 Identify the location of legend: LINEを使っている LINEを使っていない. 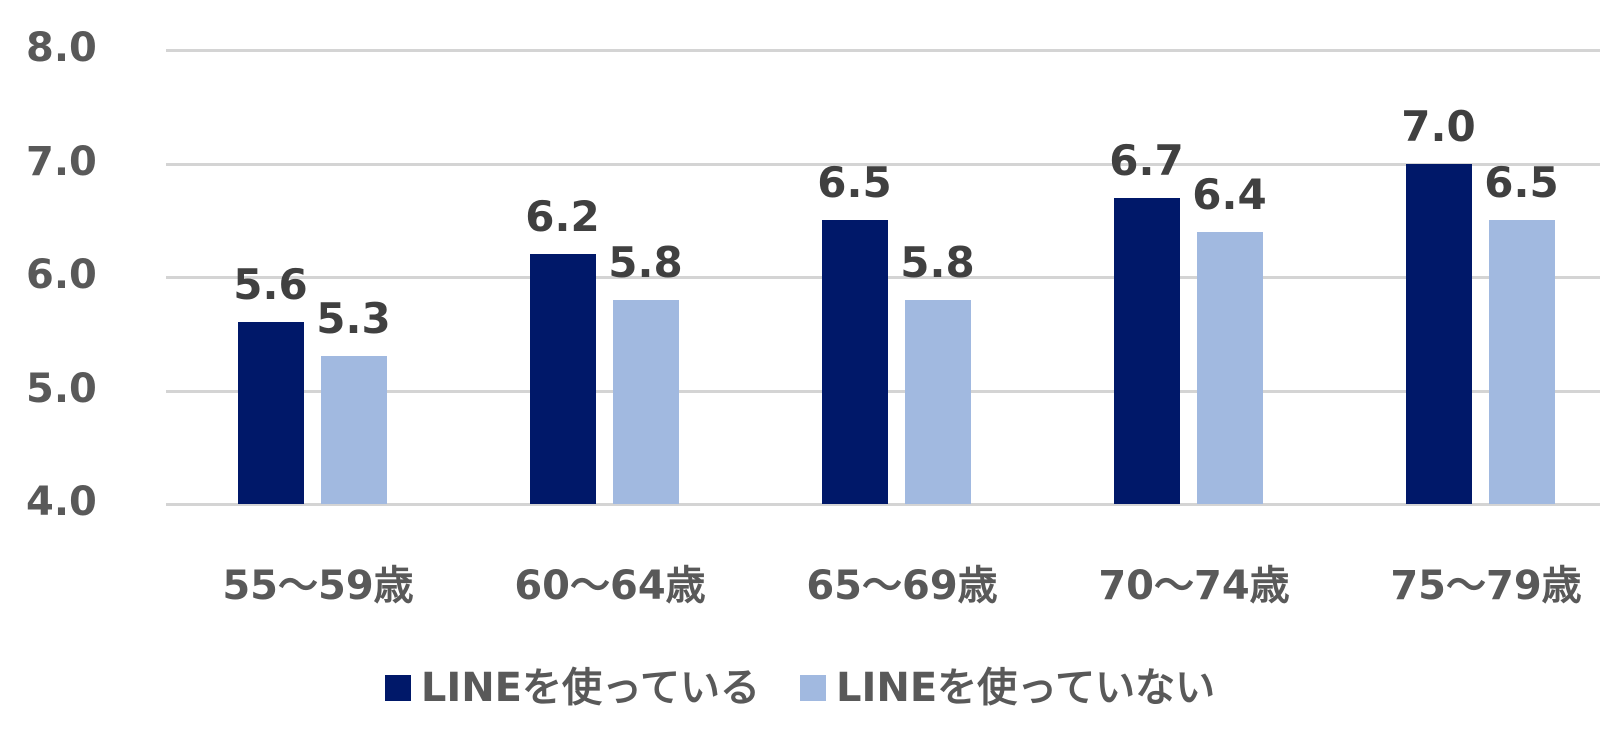
(800, 688).